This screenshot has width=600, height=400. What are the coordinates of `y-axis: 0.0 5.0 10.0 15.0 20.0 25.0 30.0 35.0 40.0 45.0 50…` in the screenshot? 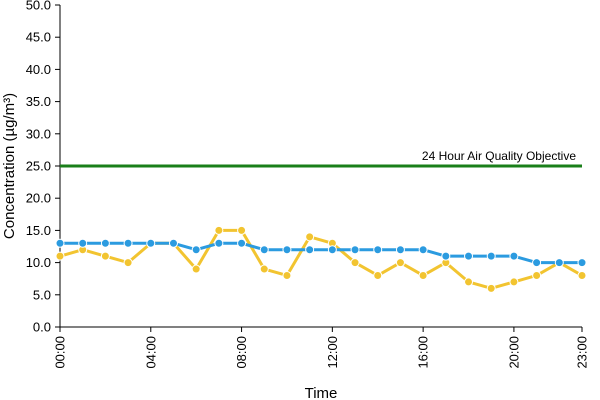 It's located at (43, 167).